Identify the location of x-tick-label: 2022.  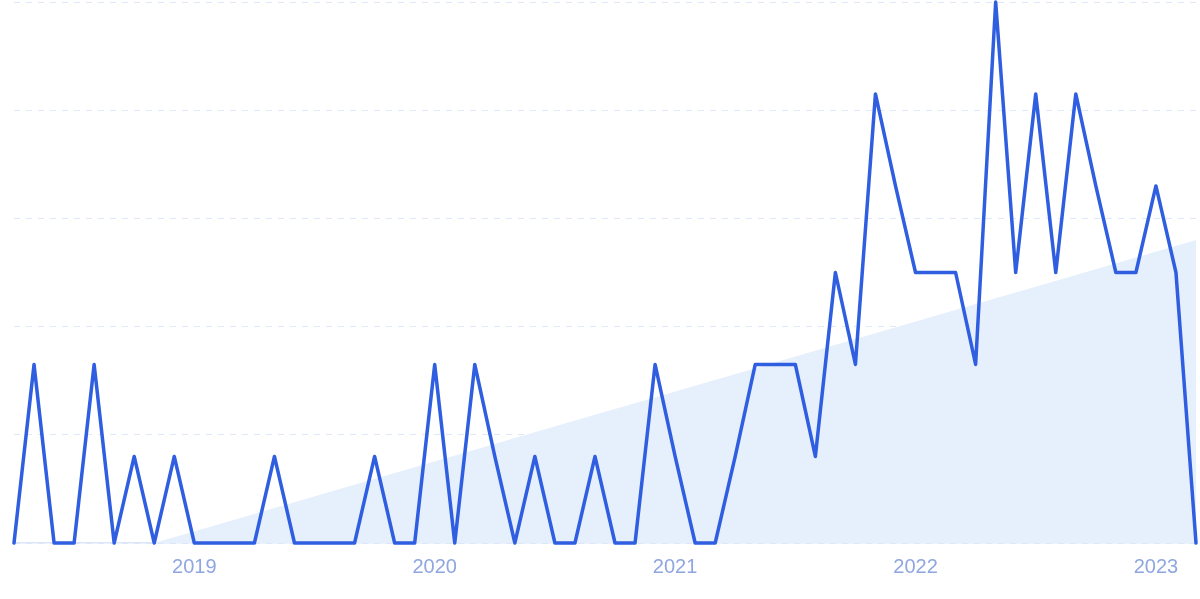
(915, 565).